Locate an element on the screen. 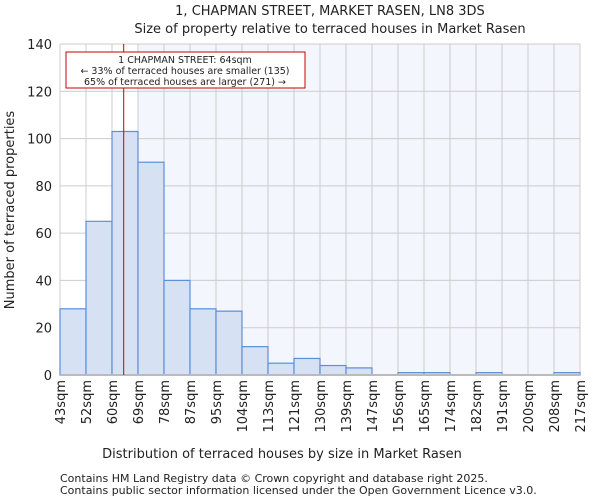 This screenshot has width=600, height=504. y-tick-label: 0 is located at coordinates (48, 376).